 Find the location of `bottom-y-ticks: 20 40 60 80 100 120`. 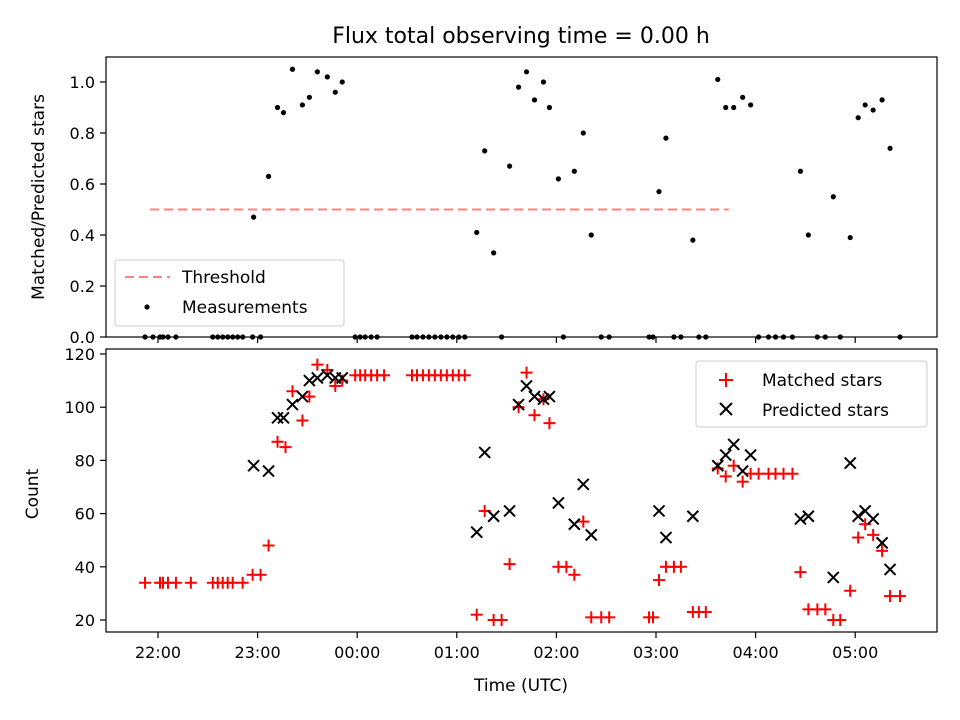

bottom-y-ticks: 20 40 60 80 100 120 is located at coordinates (85, 487).